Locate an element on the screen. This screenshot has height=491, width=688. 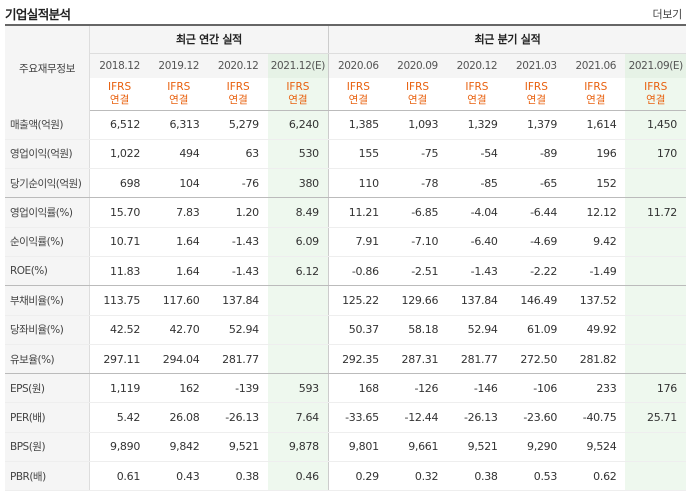
table-cell: -6.40 is located at coordinates (477, 242).